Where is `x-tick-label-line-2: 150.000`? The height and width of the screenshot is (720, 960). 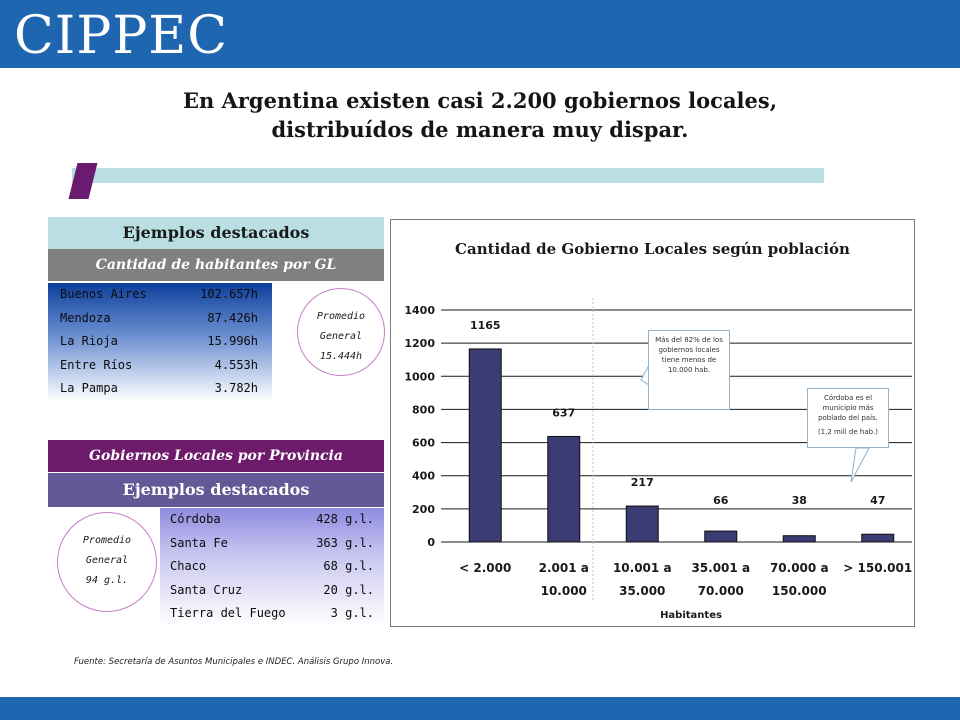
x-tick-label-line-2: 150.000 is located at coordinates (799, 591).